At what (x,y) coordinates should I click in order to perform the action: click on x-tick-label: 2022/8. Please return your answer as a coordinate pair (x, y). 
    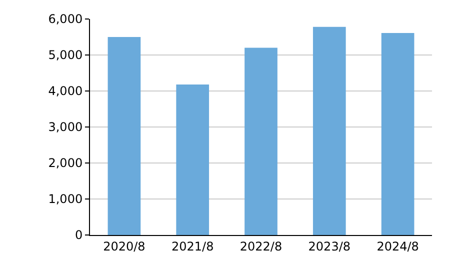
    Looking at the image, I should click on (261, 246).